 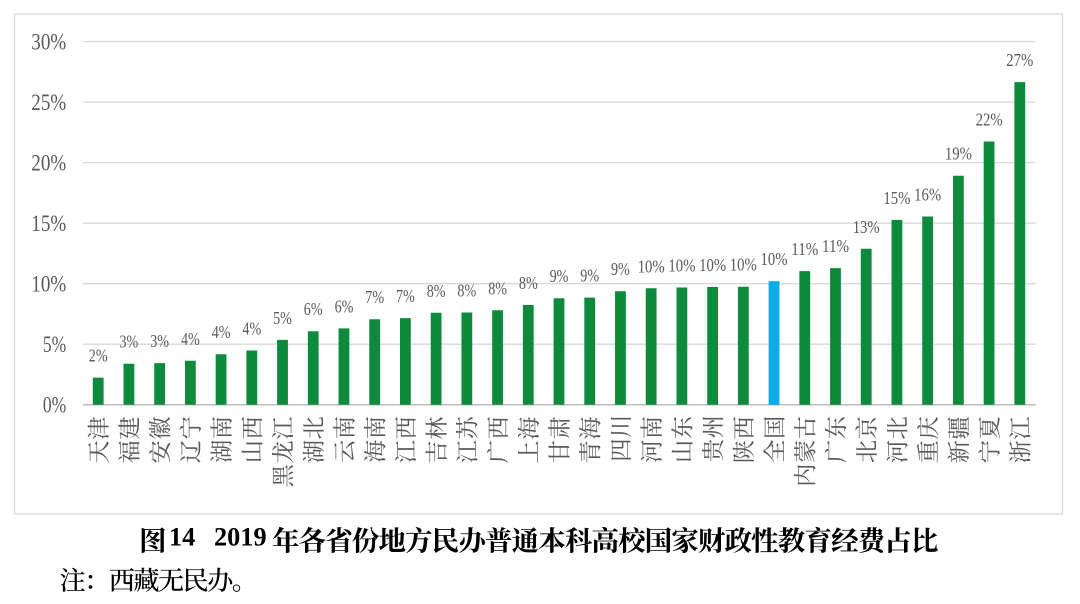 What do you see at coordinates (1019, 60) in the screenshot?
I see `svg-text: 27%` at bounding box center [1019, 60].